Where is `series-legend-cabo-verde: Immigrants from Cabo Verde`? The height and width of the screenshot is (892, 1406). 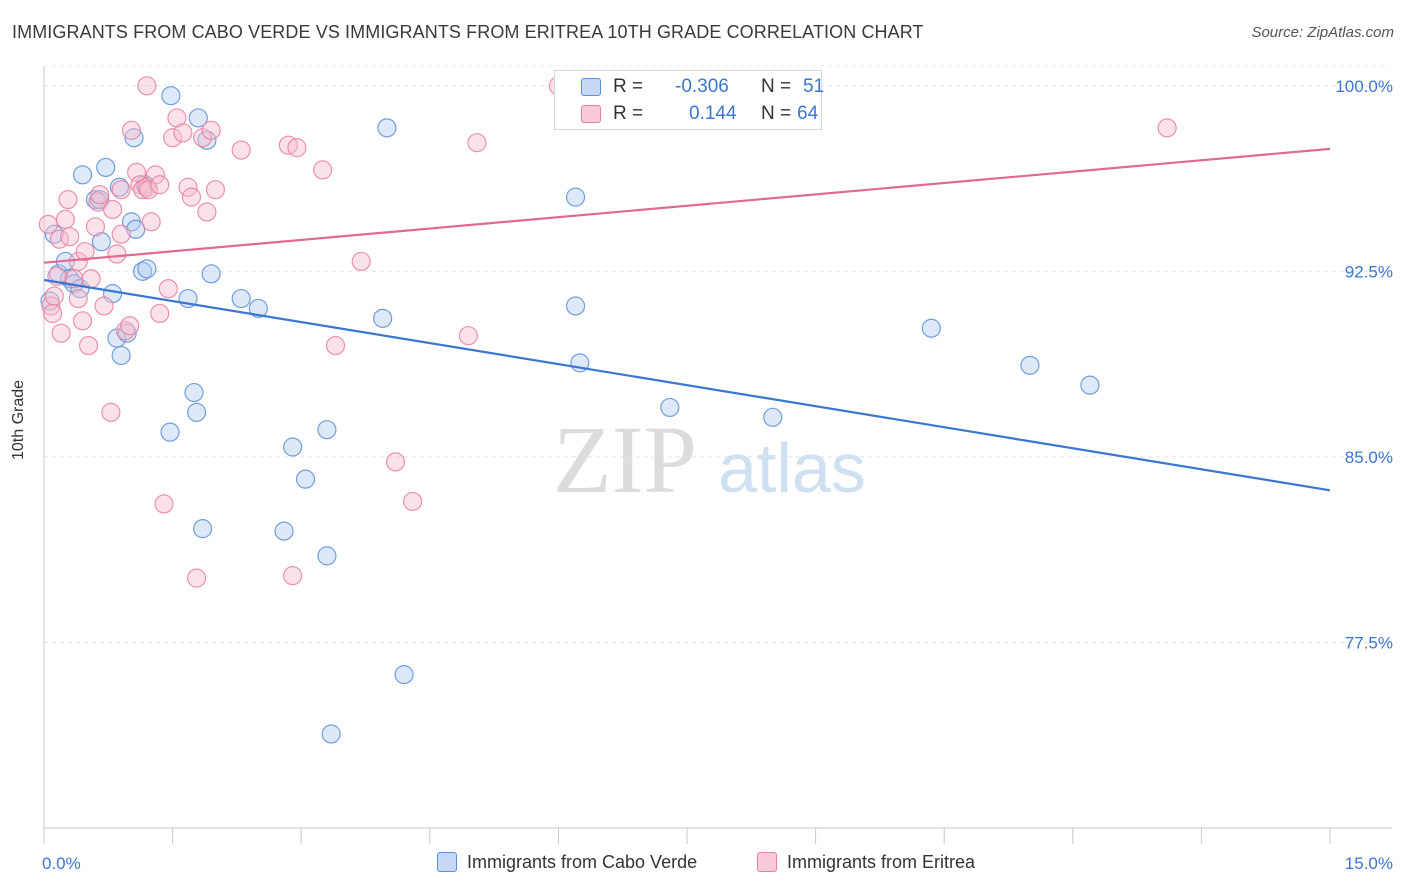
series-legend-cabo-verde: Immigrants from Cabo Verde is located at coordinates (567, 862).